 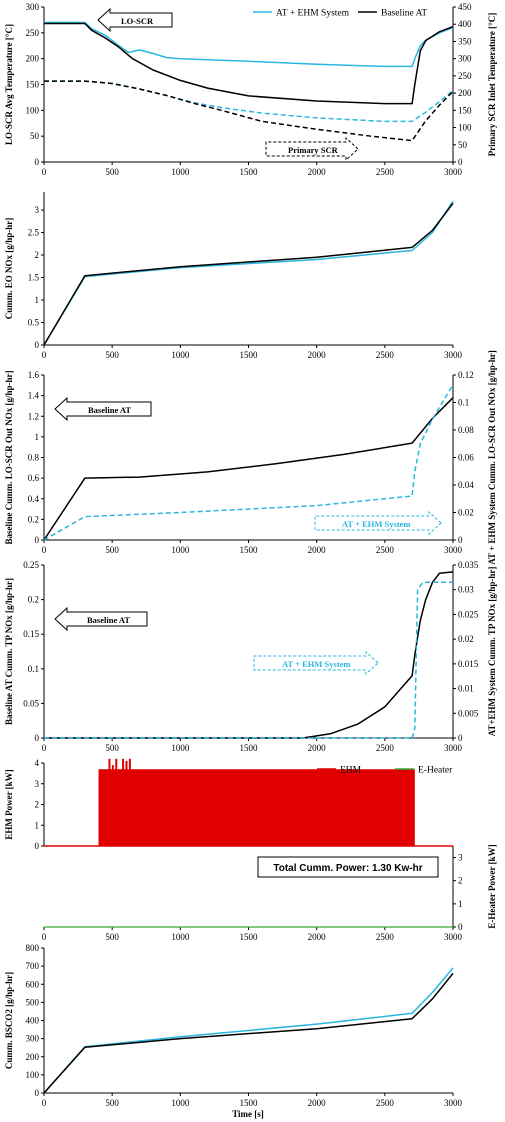 What do you see at coordinates (35, 136) in the screenshot?
I see `y-left-tick-label: 50` at bounding box center [35, 136].